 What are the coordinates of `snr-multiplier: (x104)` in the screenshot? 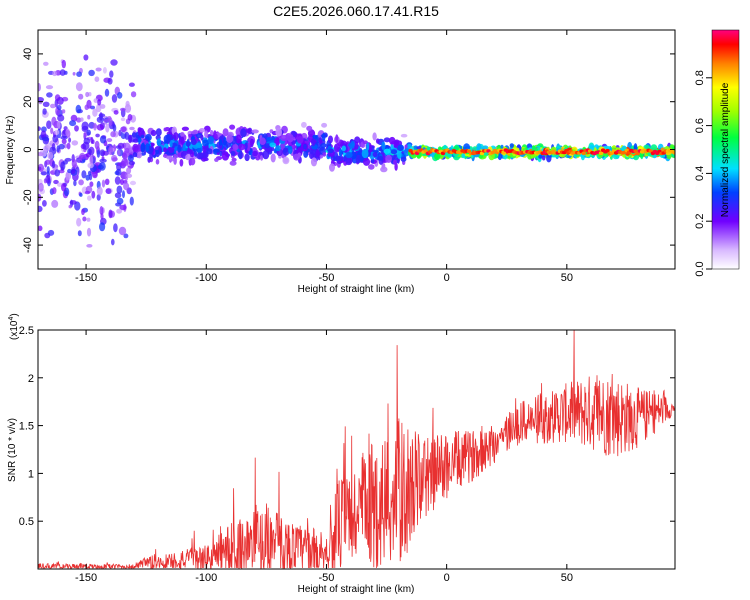 It's located at (14, 326).